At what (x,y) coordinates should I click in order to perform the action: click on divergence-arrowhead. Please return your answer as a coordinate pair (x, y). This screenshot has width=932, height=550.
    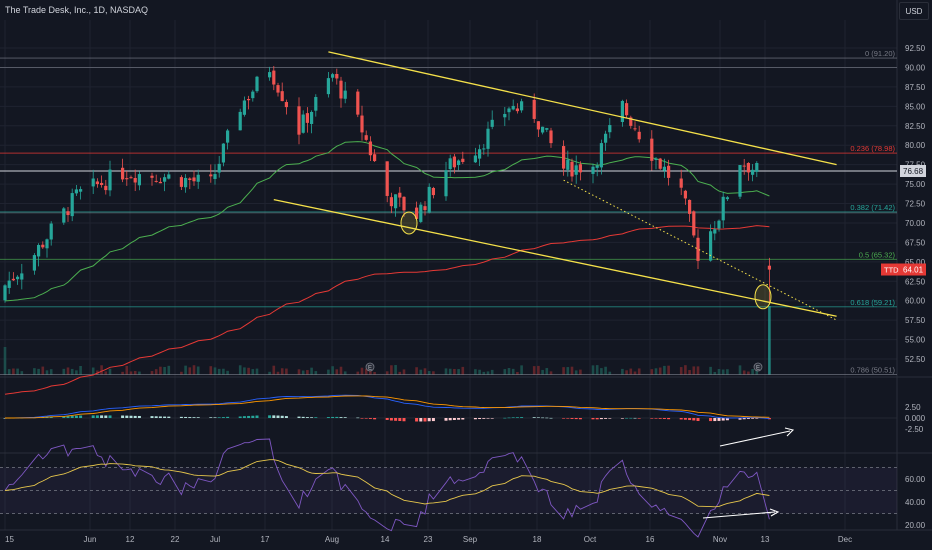
    Looking at the image, I should click on (774, 512).